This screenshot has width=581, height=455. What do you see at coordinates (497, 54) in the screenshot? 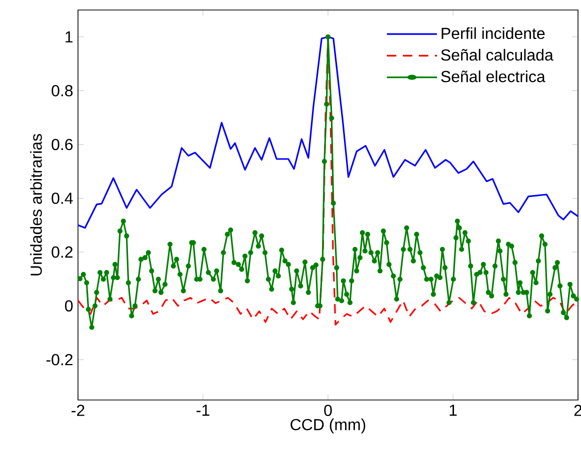
I see `legend-label: Señal calculada` at bounding box center [497, 54].